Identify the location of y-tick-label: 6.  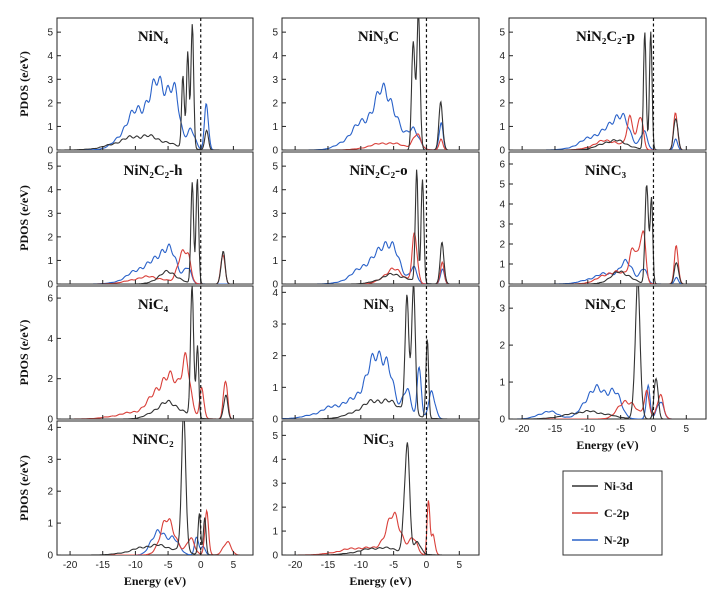
(50, 299).